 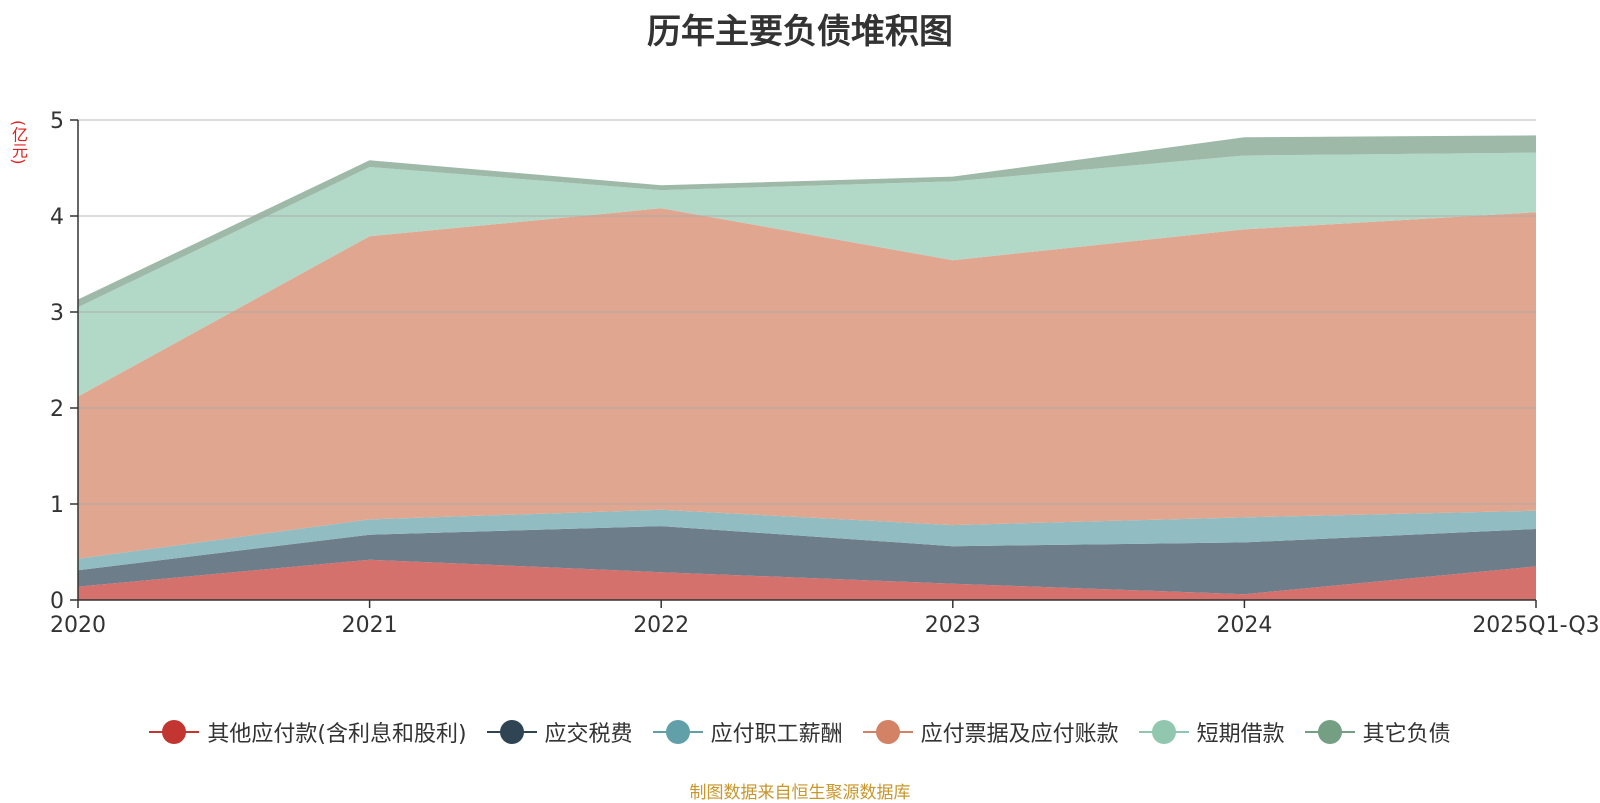 What do you see at coordinates (776, 734) in the screenshot?
I see `legend-label: 应付职工薪酬` at bounding box center [776, 734].